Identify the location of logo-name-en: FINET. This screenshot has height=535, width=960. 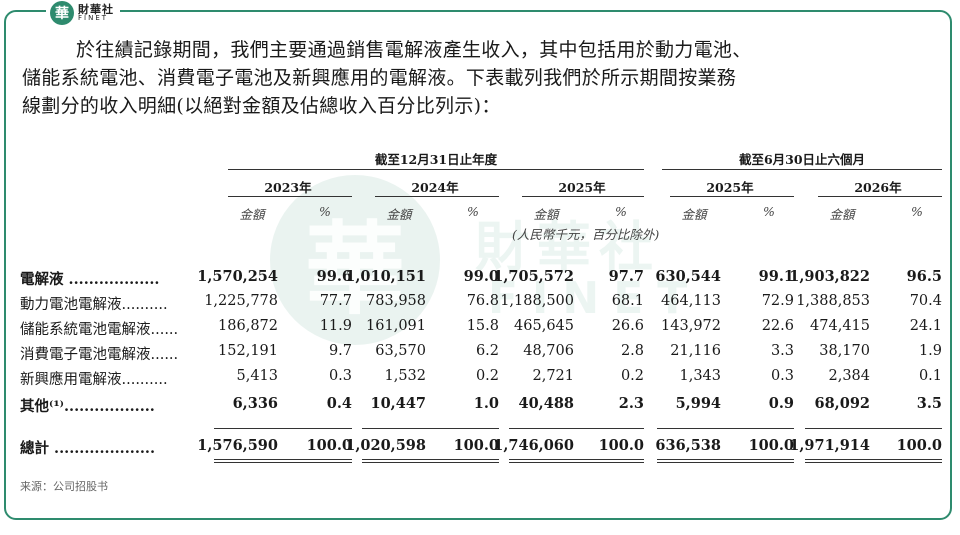
(93, 18).